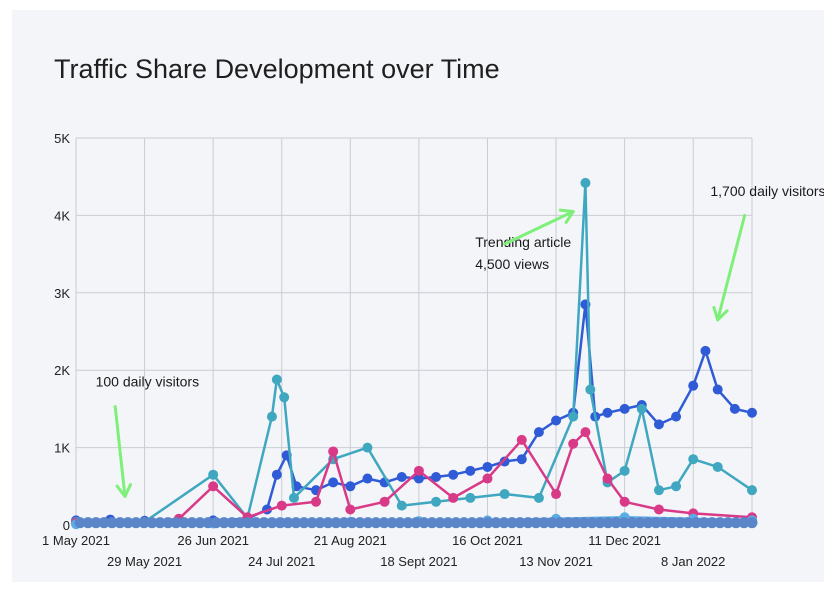 The image size is (838, 592). What do you see at coordinates (62, 370) in the screenshot?
I see `y-tick-label: 2K` at bounding box center [62, 370].